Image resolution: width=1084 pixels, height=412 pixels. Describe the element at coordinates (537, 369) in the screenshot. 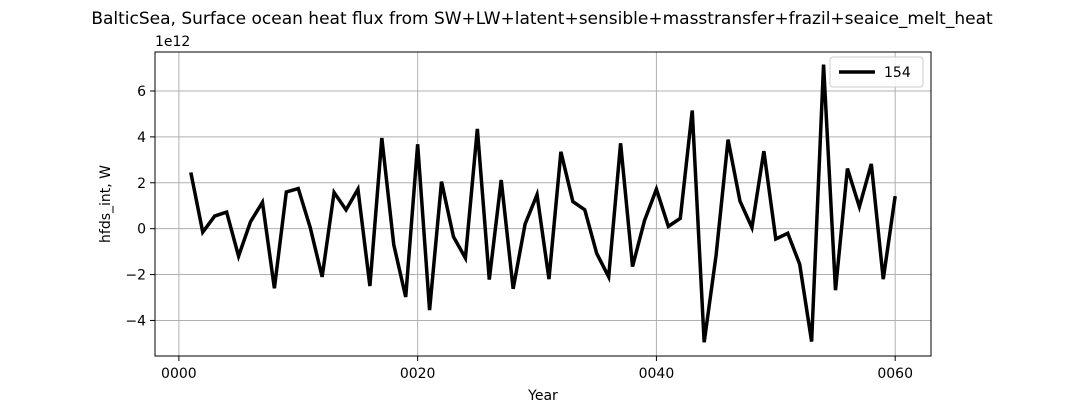

I see `x-axis: 0000 0020 0040 0060` at that location.